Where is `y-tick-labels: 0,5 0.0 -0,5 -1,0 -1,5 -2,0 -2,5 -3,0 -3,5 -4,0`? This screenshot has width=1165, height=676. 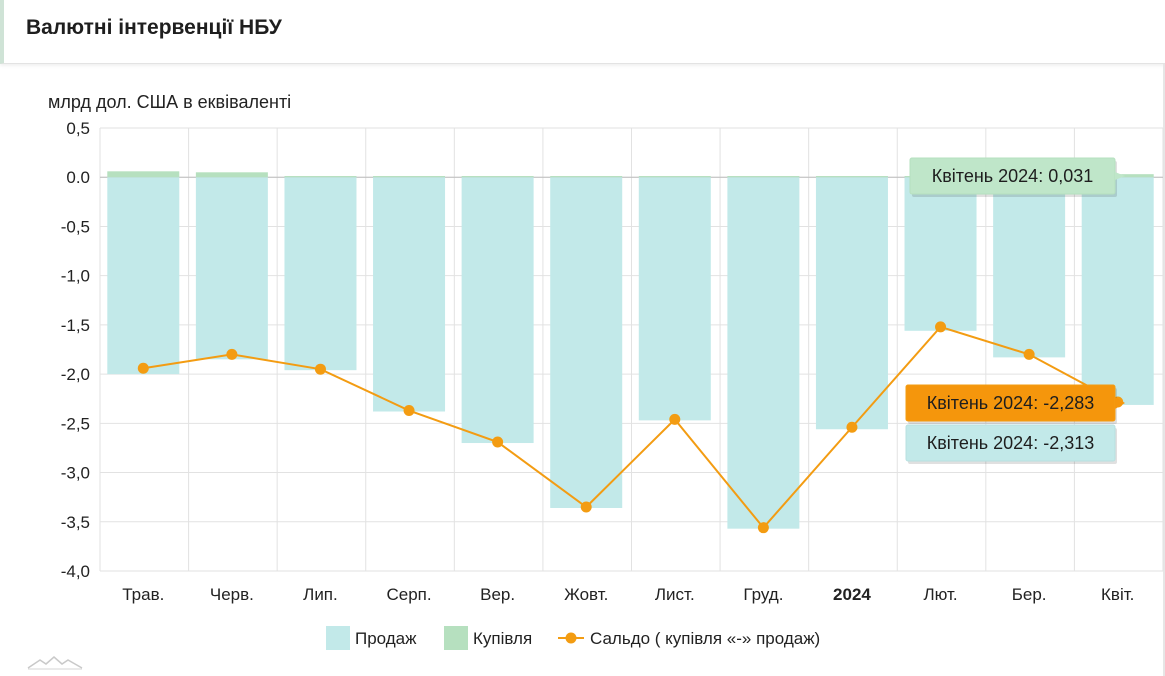
y-tick-labels: 0,5 0.0 -0,5 -1,0 -1,5 -2,0 -2,5 -3,0 -3,5 -4,0 is located at coordinates (75, 350).